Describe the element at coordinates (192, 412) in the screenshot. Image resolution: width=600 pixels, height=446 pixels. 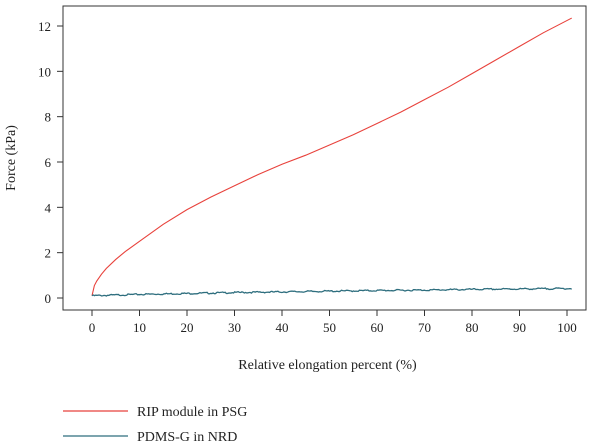
I see `legend-label-1: RIP module in PSG` at that location.